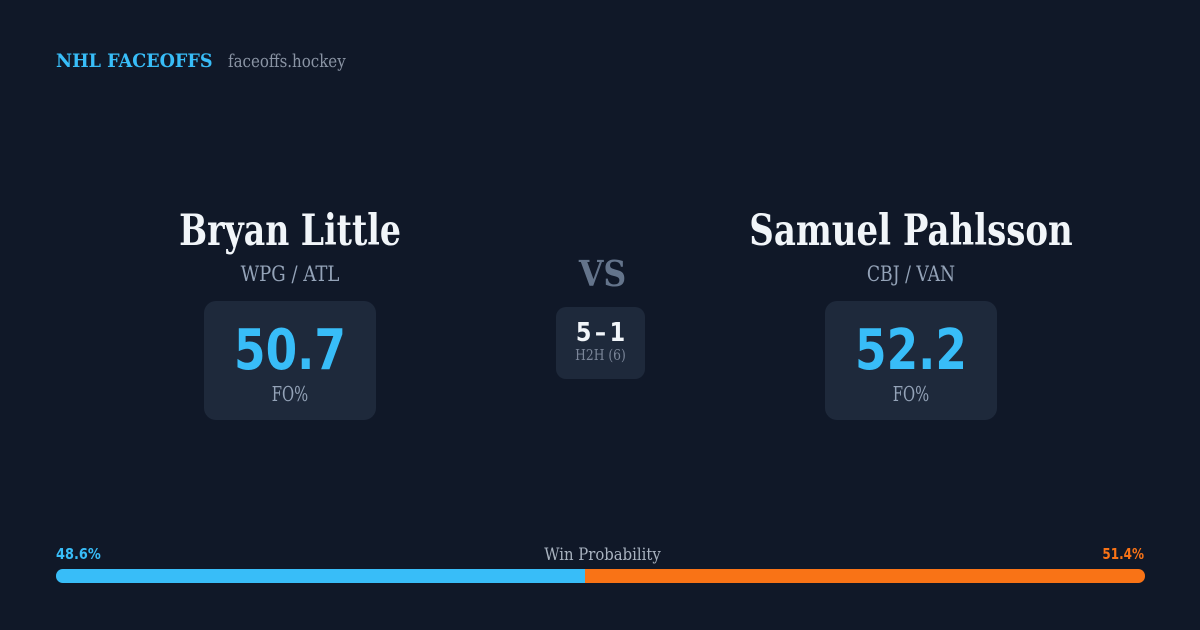 The width and height of the screenshot is (1200, 630). Describe the element at coordinates (321, 576) in the screenshot. I see `win-probability-bar-left-segment` at that location.